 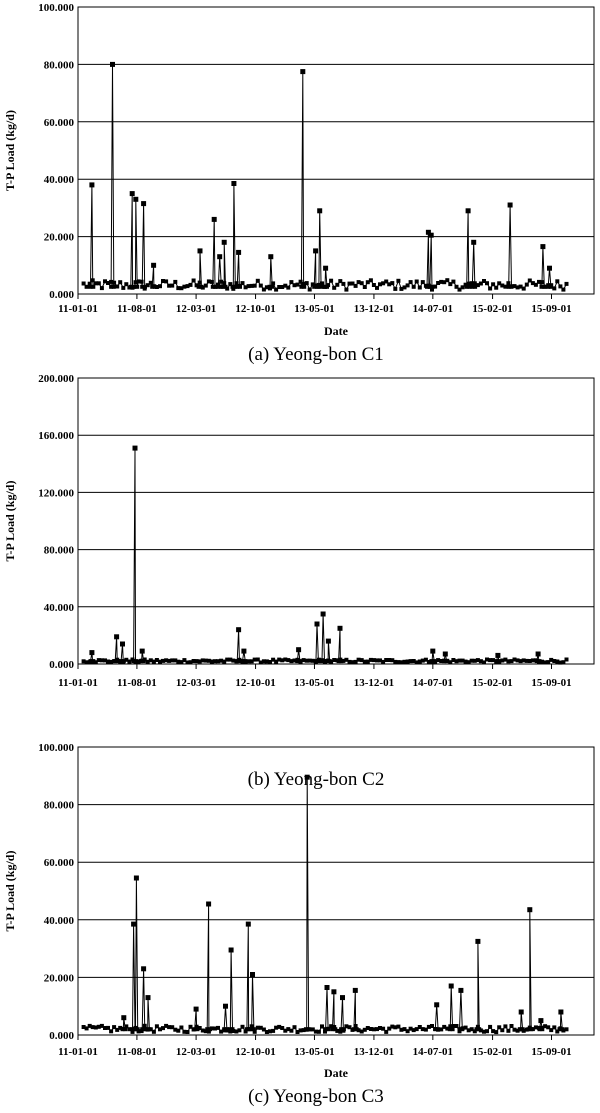 What do you see at coordinates (59, 921) in the screenshot?
I see `y-tick-label: 40.000` at bounding box center [59, 921].